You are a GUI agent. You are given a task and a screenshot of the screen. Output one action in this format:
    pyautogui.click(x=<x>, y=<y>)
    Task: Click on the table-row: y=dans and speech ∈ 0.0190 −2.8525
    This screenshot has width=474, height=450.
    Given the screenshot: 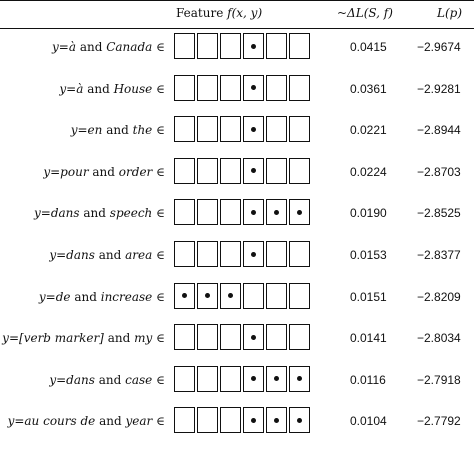 What is the action you would take?
    pyautogui.click(x=237, y=212)
    